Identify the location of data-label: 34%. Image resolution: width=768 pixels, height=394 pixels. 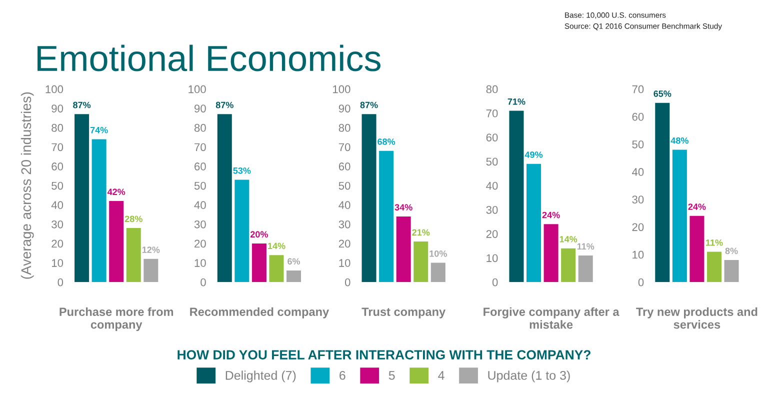
(403, 207).